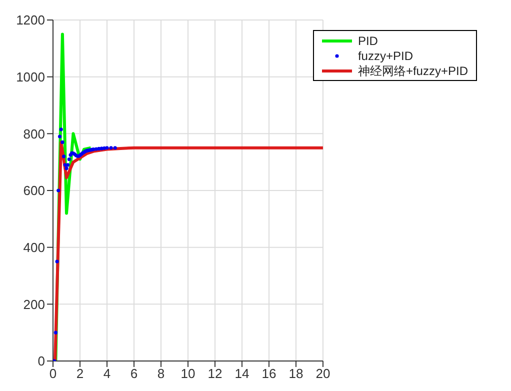 This screenshot has width=511, height=391. What do you see at coordinates (242, 374) in the screenshot?
I see `x-tick-label: 14` at bounding box center [242, 374].